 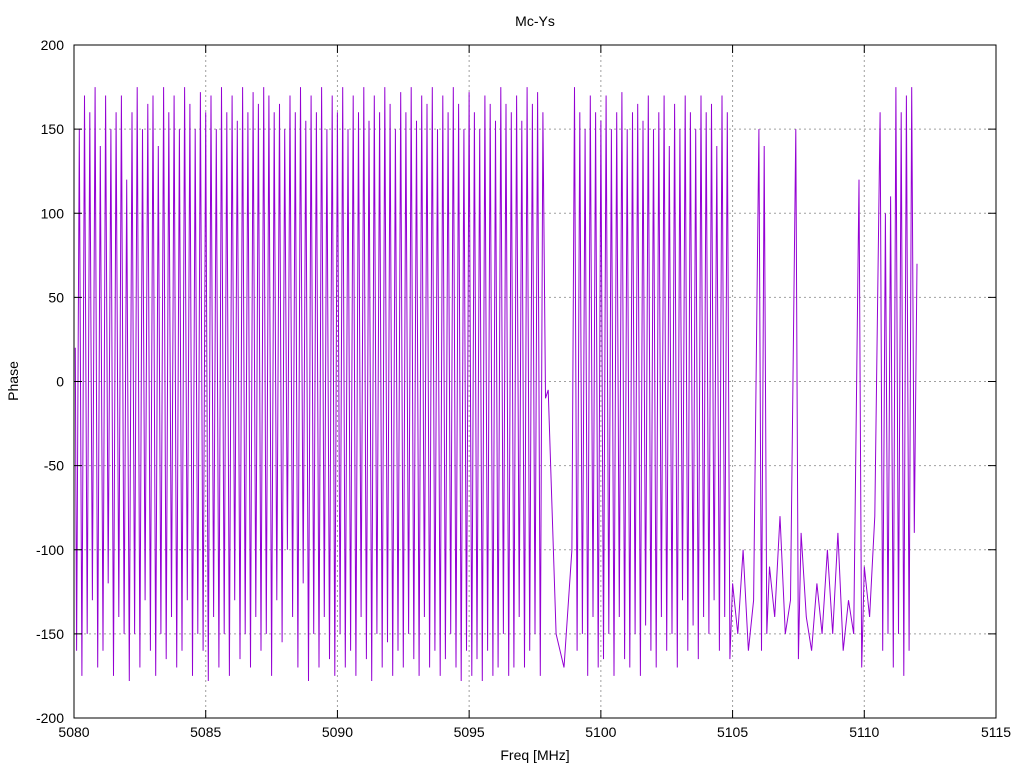 I want to click on y-tick-label: 200, so click(x=53, y=45).